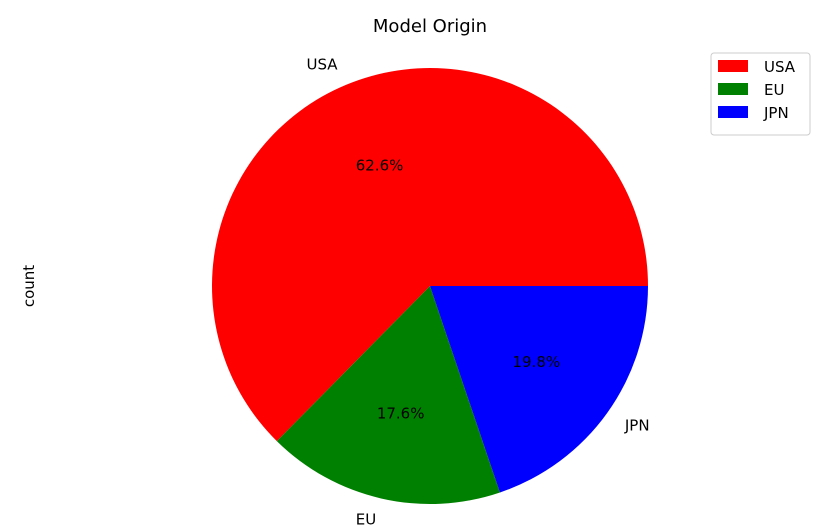  I want to click on legend-label-eu: EU, so click(774, 90).